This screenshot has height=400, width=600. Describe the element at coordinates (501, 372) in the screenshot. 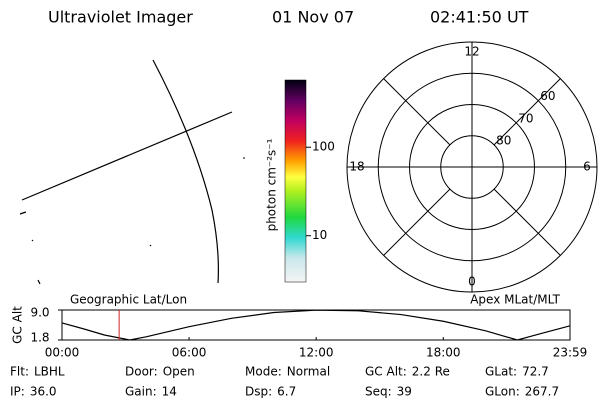

I see `footer-label: GLat:` at that location.